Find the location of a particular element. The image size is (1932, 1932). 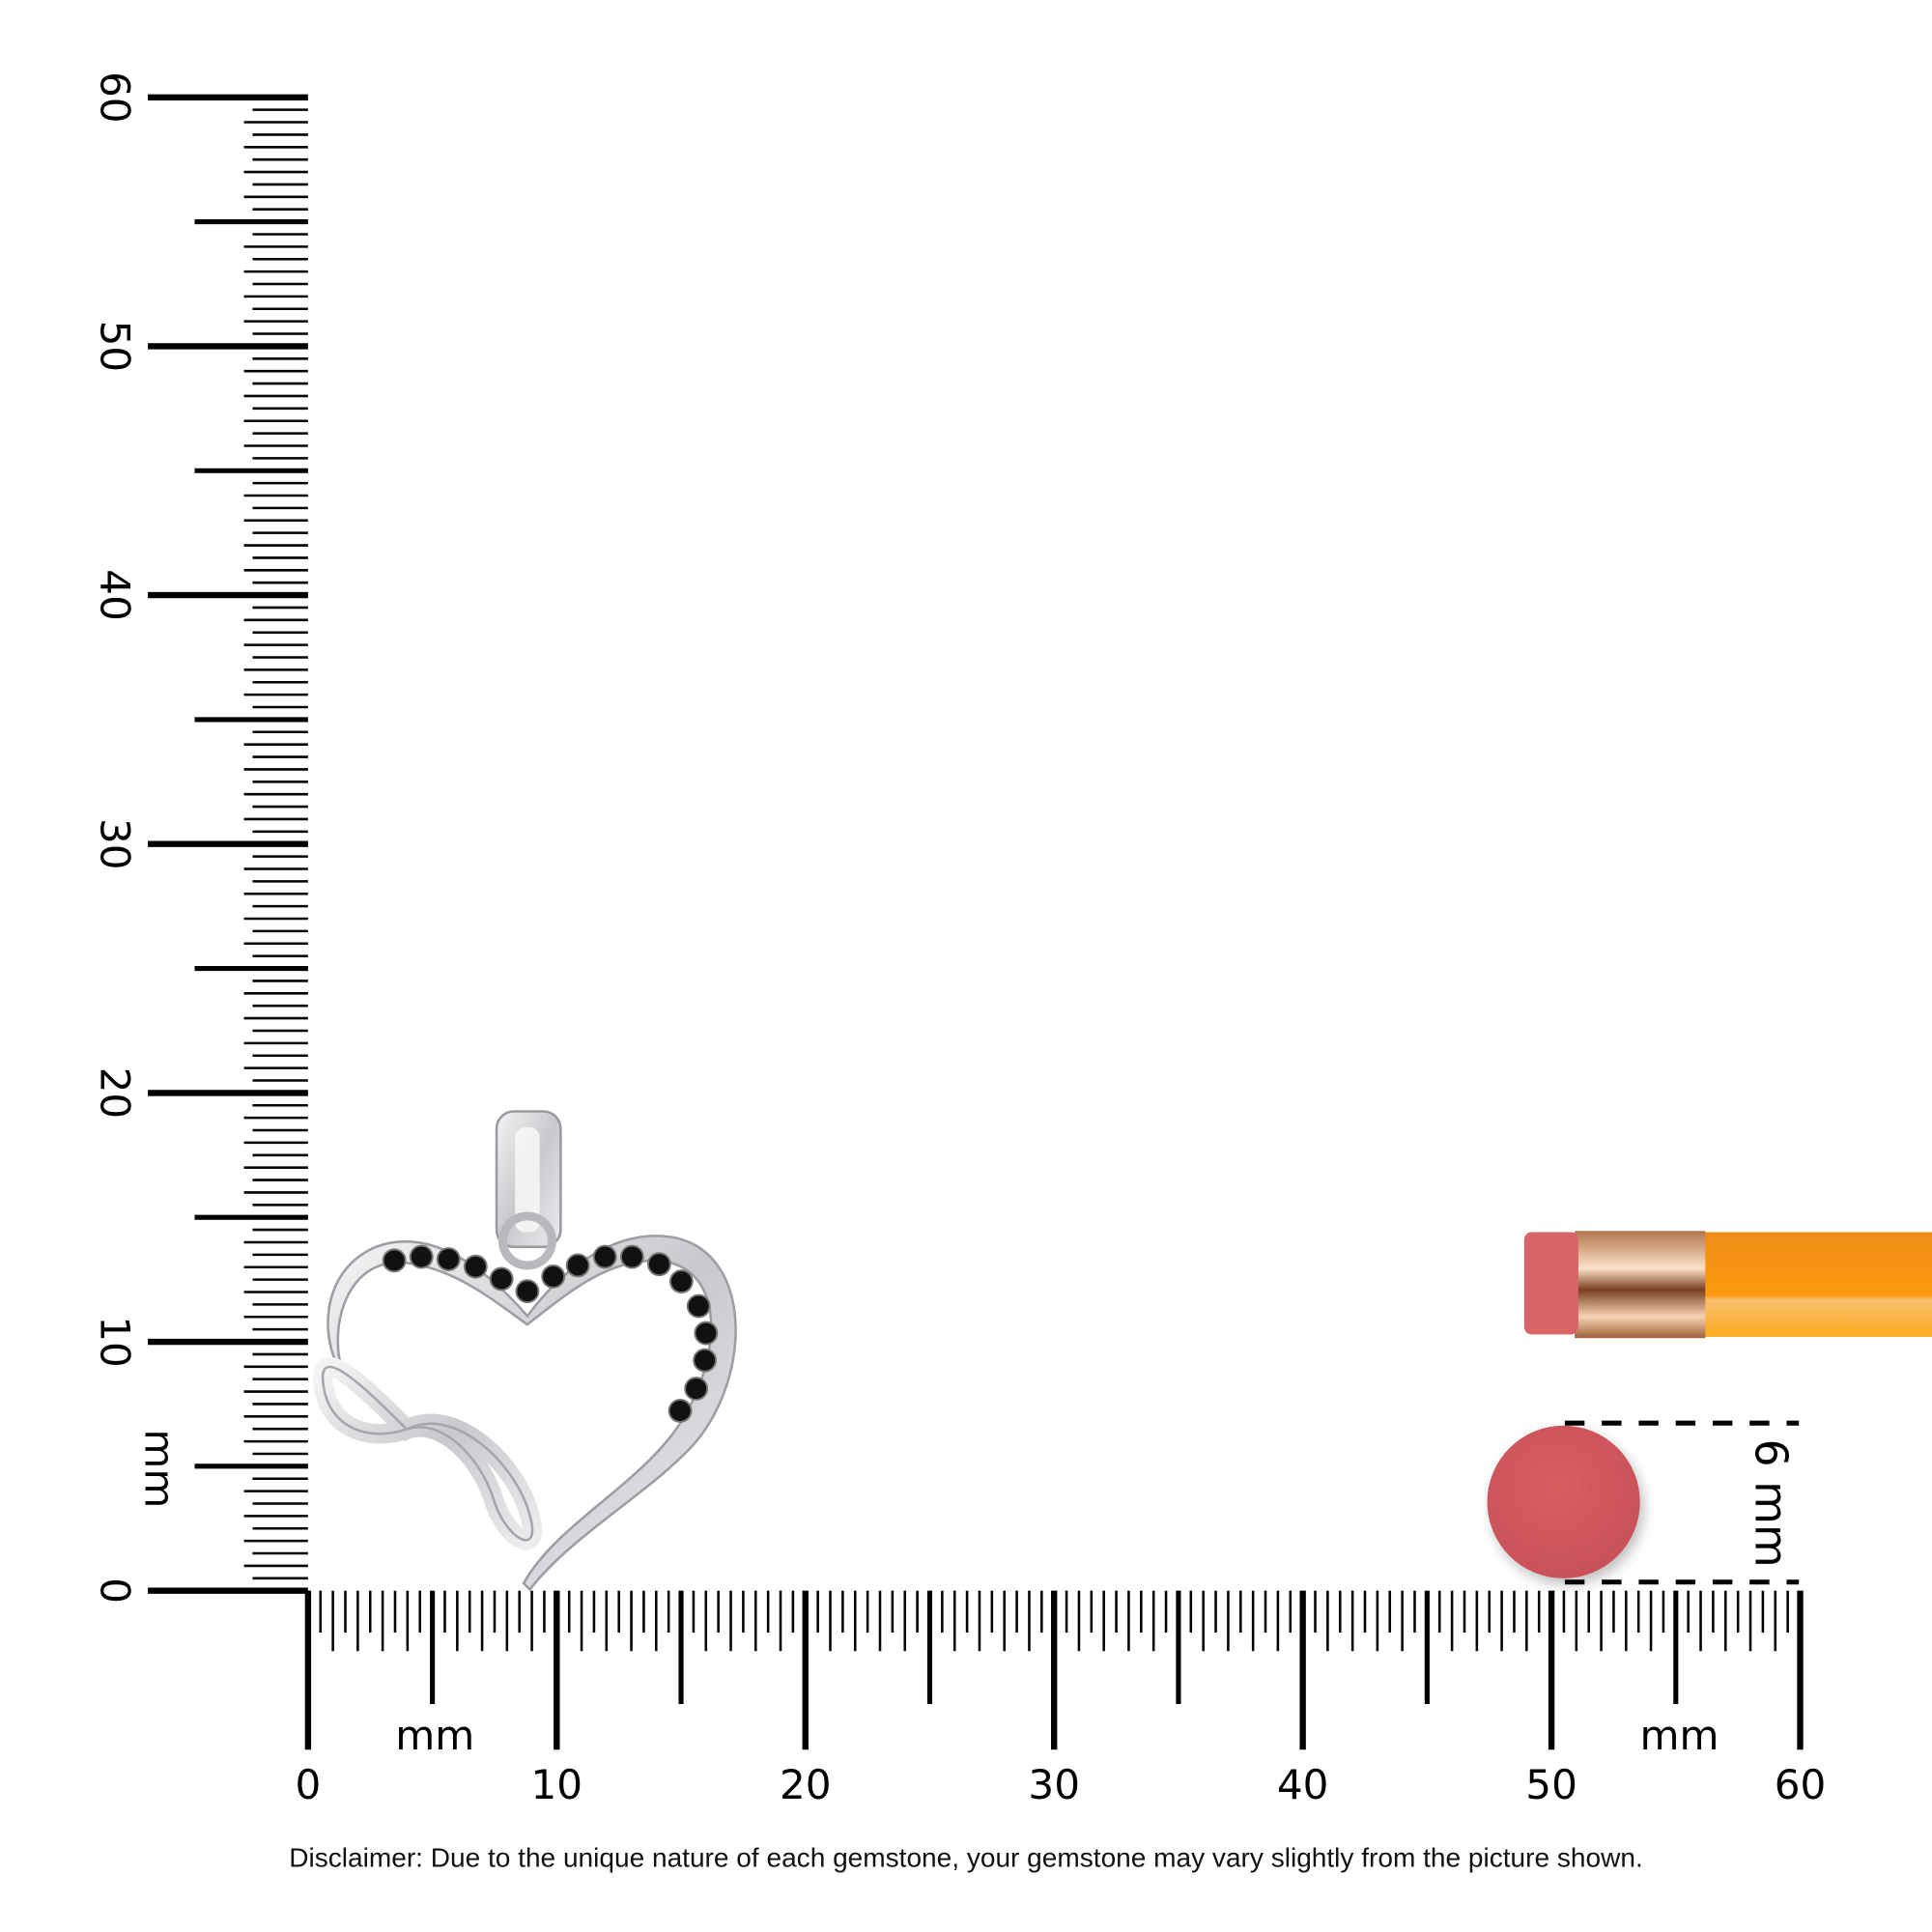

pencil-reference is located at coordinates (1727, 1285).